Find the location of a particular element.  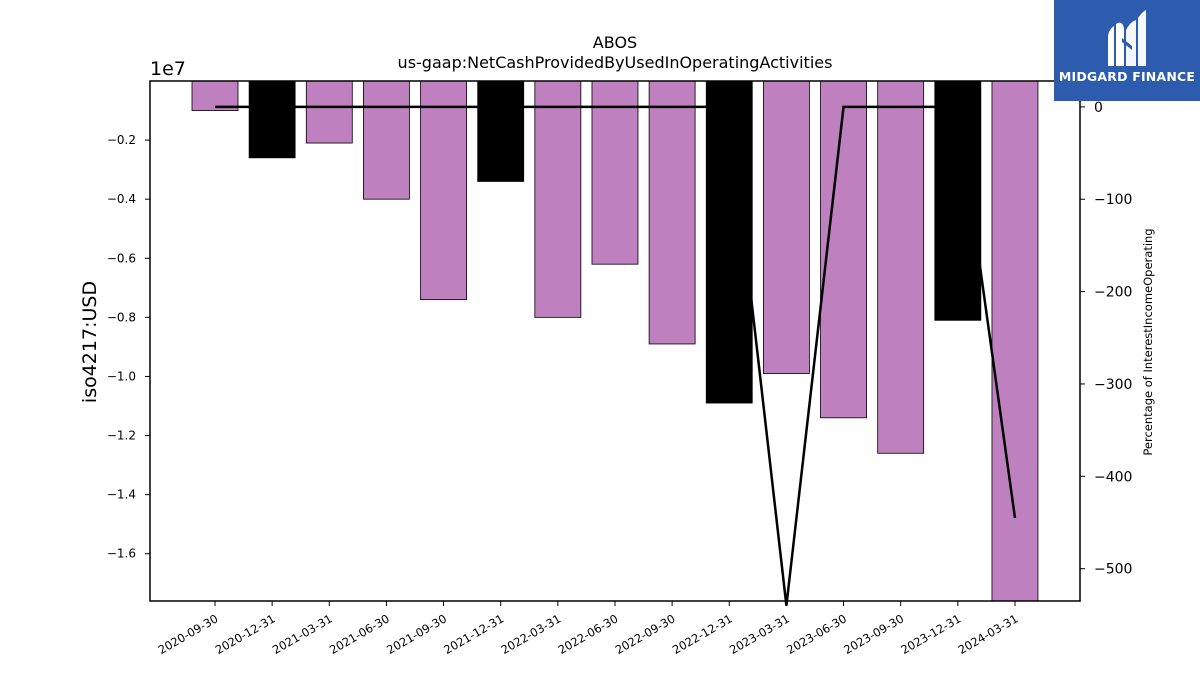

y2-tick-label: −400 is located at coordinates (1113, 477).